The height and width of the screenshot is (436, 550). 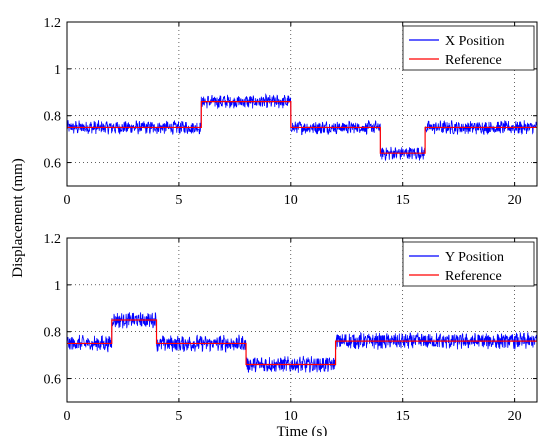 I want to click on series-line-y-position, so click(x=302, y=342).